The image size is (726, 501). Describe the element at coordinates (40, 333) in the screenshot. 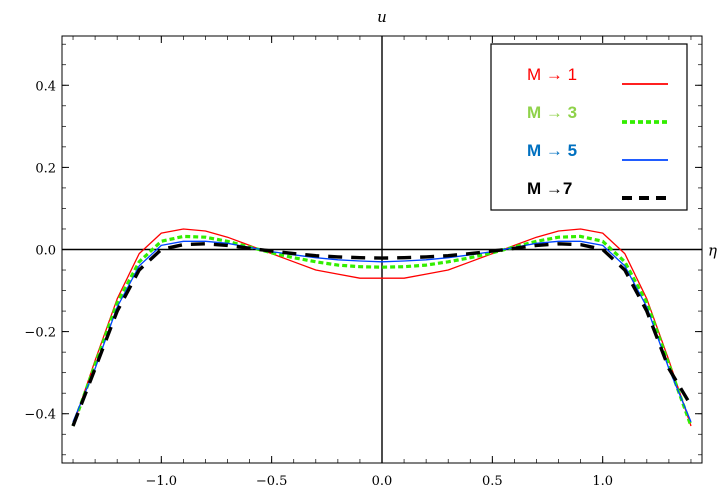

I see `y-tick-label: −0.2` at that location.